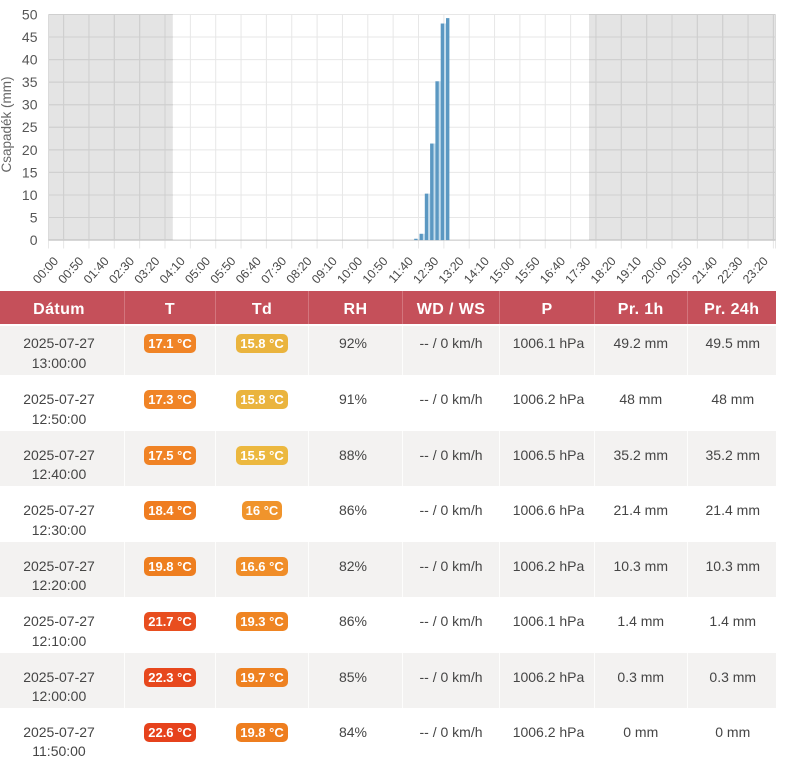 Image resolution: width=787 pixels, height=768 pixels. What do you see at coordinates (30, 150) in the screenshot?
I see `svg-text: 20` at bounding box center [30, 150].